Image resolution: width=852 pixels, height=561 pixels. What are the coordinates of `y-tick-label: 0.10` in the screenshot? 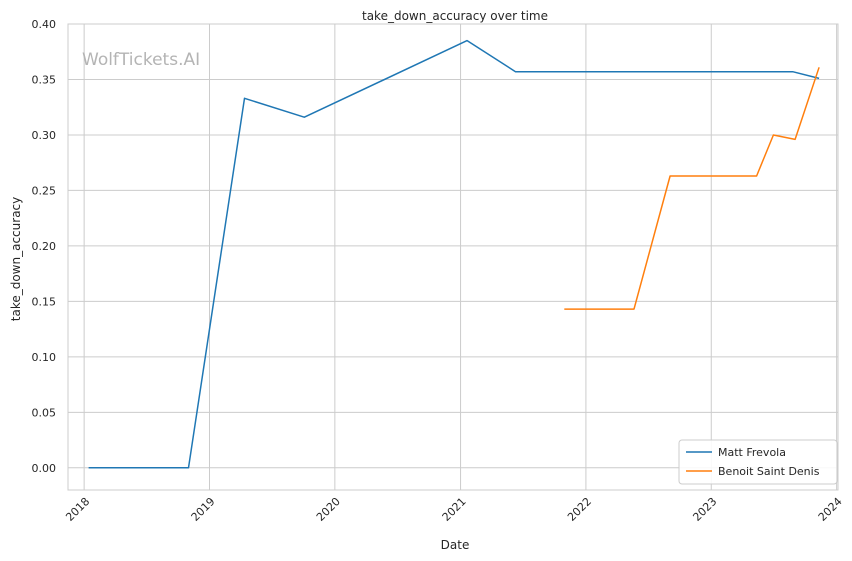 It's located at (44, 357).